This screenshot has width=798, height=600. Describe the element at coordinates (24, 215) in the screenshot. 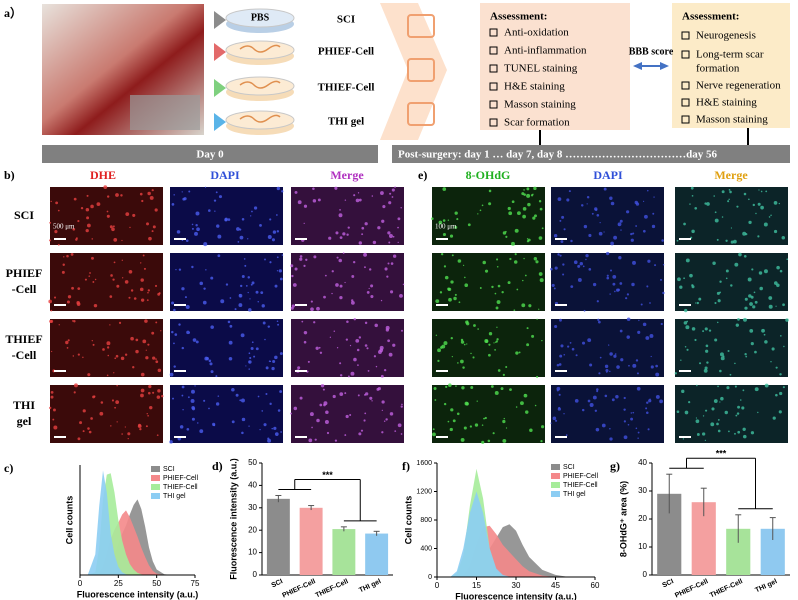

I see `row-label: SCI` at that location.